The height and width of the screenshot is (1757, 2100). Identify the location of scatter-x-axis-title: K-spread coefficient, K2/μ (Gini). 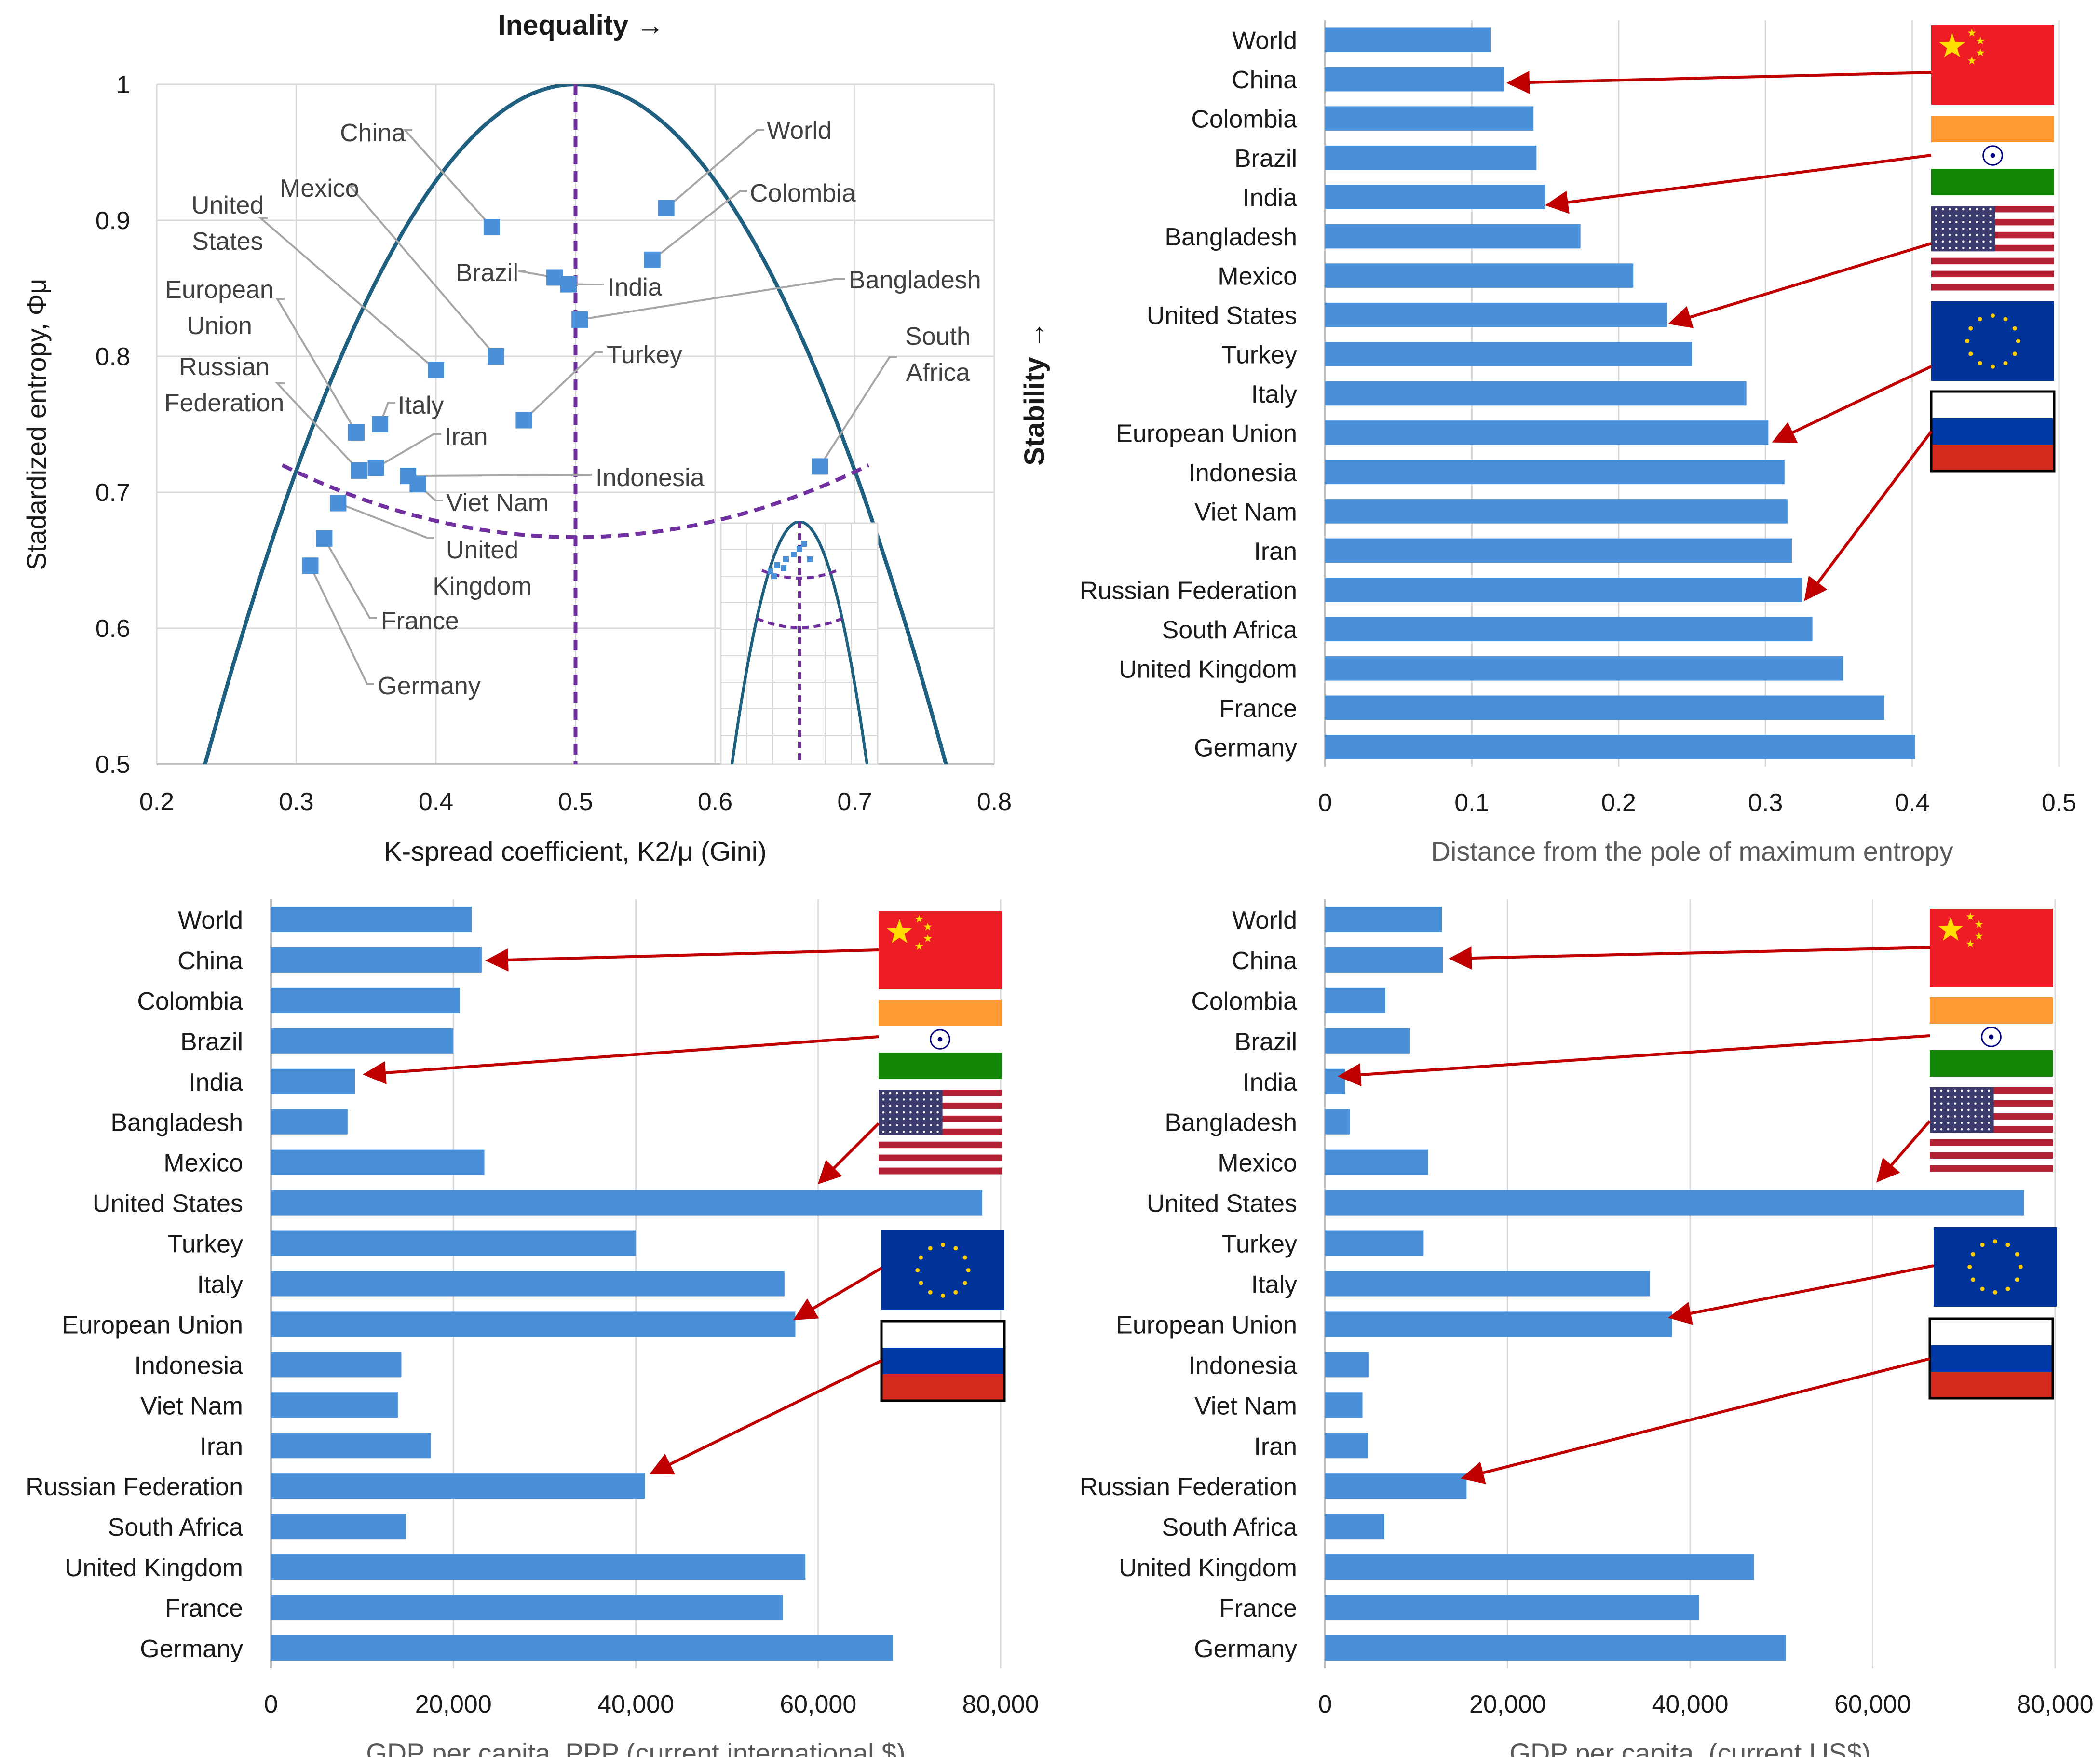
(576, 851).